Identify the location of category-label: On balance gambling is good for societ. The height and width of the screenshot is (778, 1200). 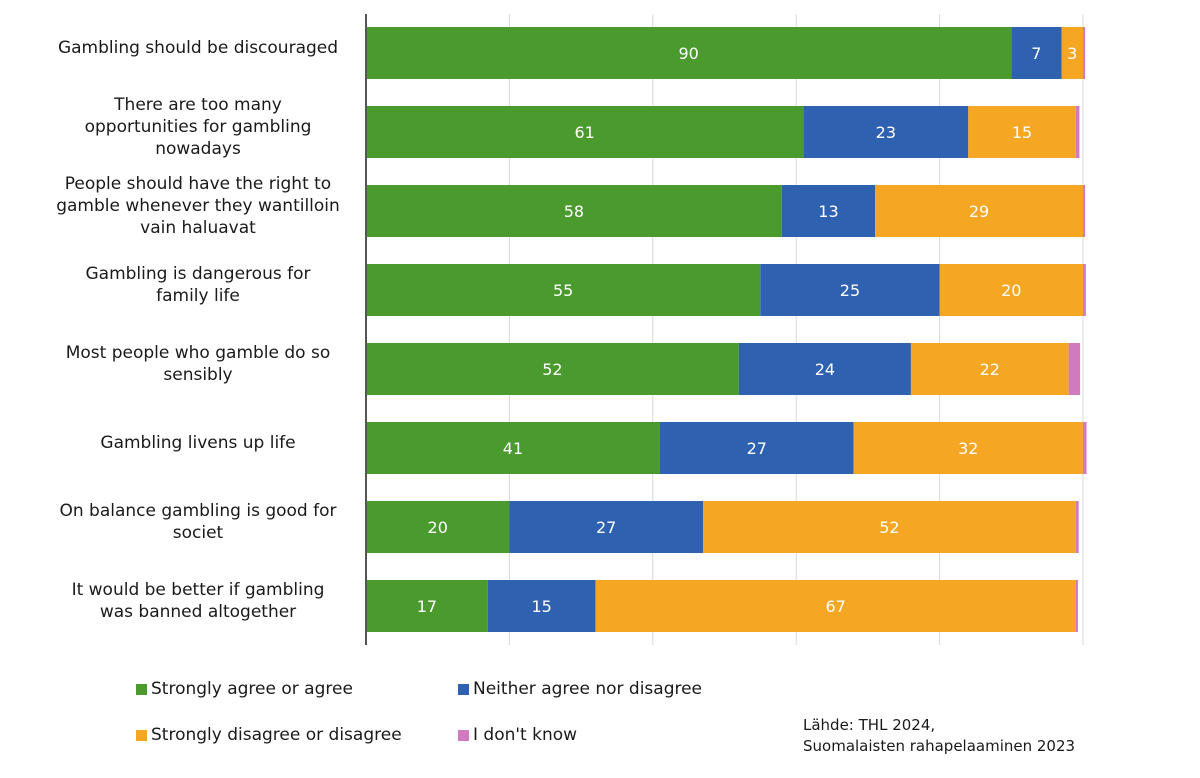
(197, 522).